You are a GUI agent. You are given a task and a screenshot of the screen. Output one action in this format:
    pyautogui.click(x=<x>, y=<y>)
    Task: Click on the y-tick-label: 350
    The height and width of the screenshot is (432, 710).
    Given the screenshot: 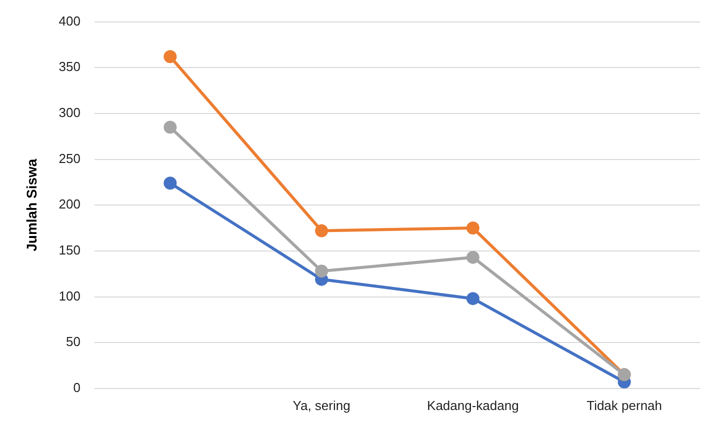 What is the action you would take?
    pyautogui.click(x=69, y=66)
    